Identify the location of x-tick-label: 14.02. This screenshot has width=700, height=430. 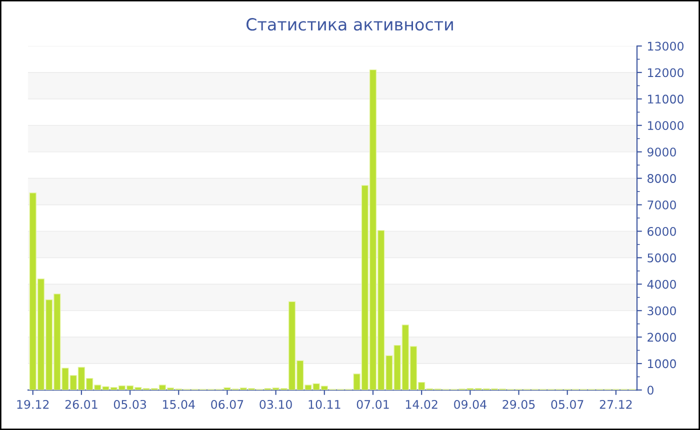
(422, 404).